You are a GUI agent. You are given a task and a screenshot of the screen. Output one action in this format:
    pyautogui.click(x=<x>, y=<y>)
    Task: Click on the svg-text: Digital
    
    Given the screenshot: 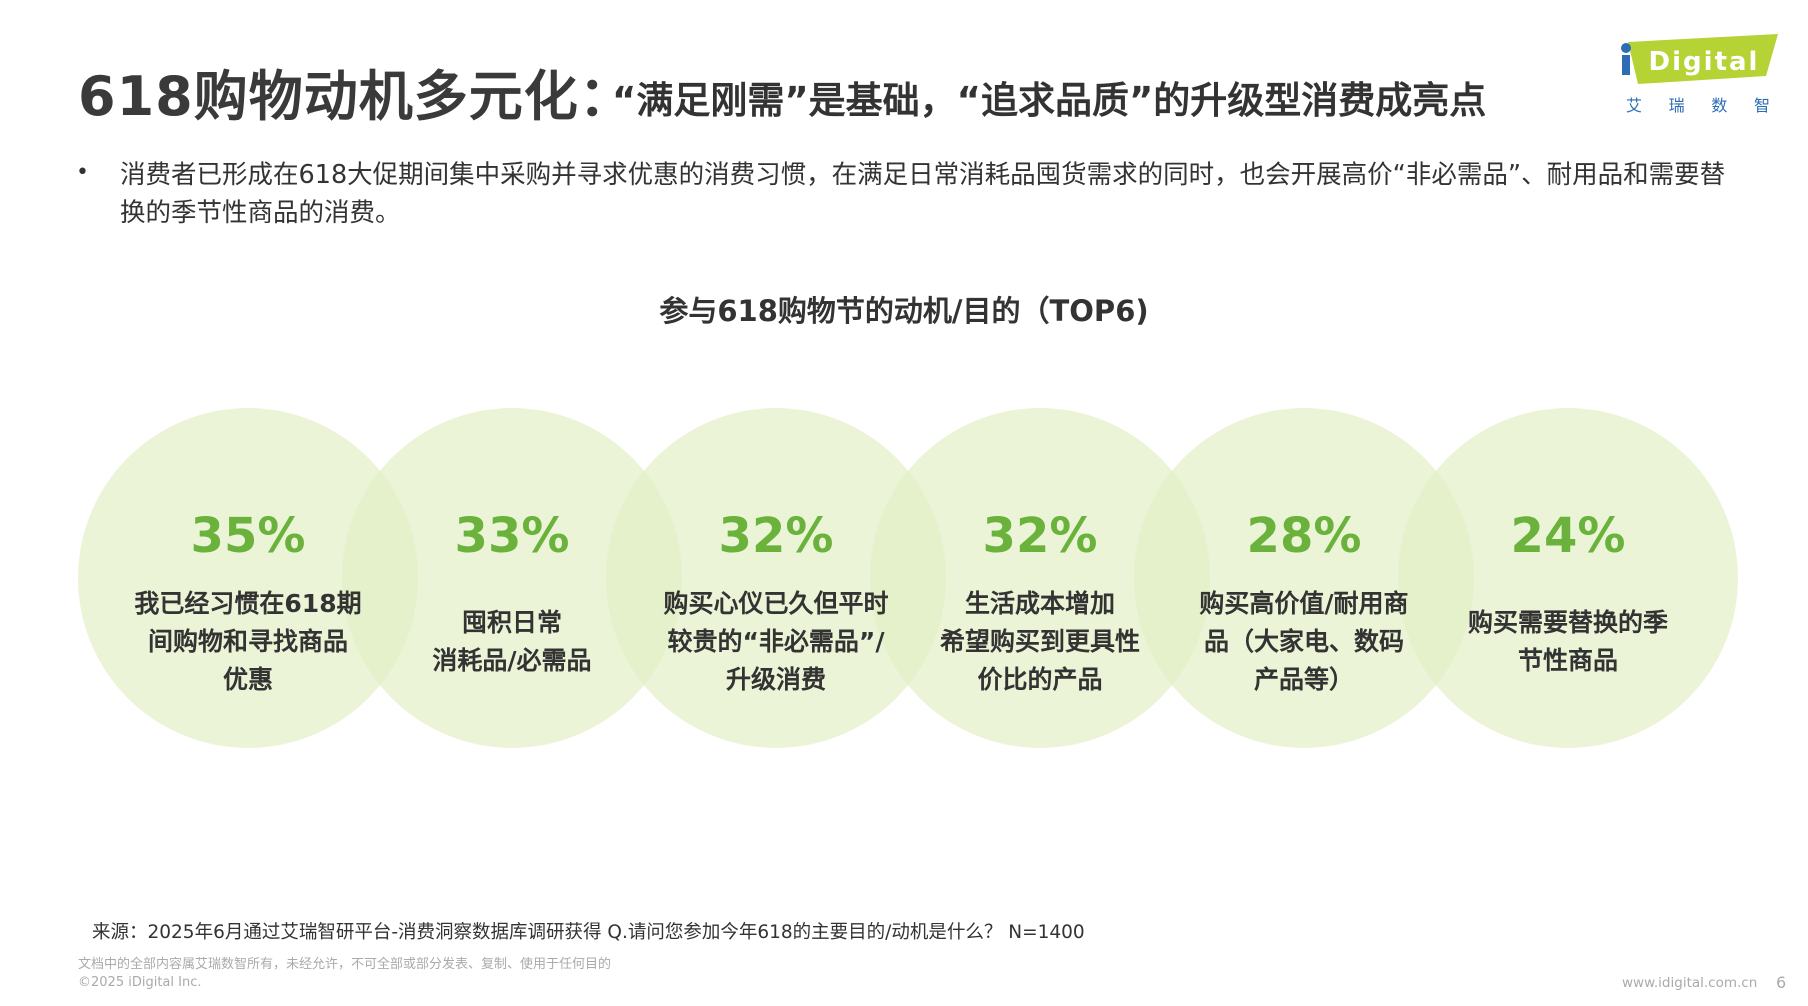 What is the action you would take?
    pyautogui.click(x=1704, y=62)
    